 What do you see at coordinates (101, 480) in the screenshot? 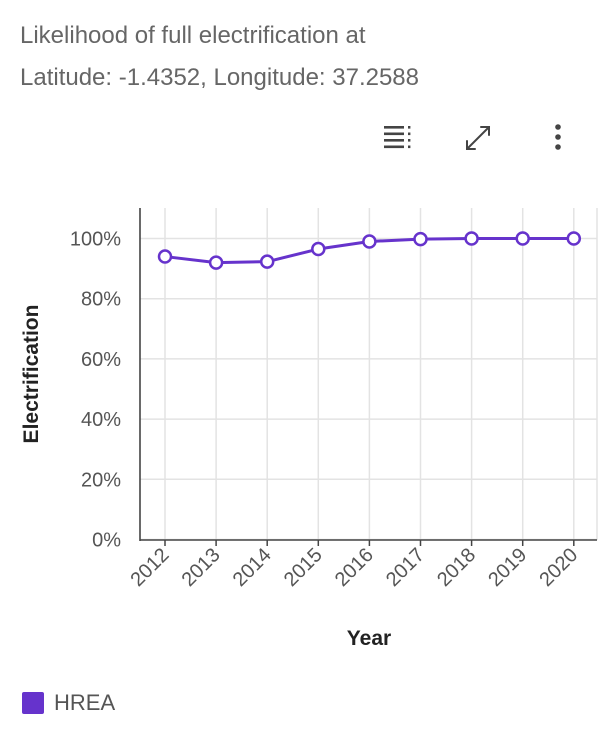
I see `y-tick-label: 20%` at bounding box center [101, 480].